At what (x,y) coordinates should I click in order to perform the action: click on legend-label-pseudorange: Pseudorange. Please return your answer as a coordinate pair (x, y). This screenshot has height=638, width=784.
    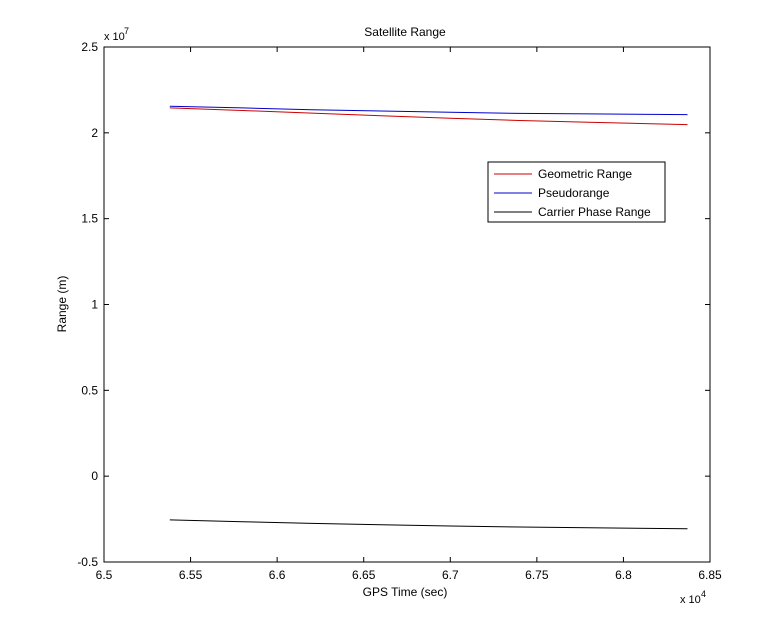
    Looking at the image, I should click on (574, 193).